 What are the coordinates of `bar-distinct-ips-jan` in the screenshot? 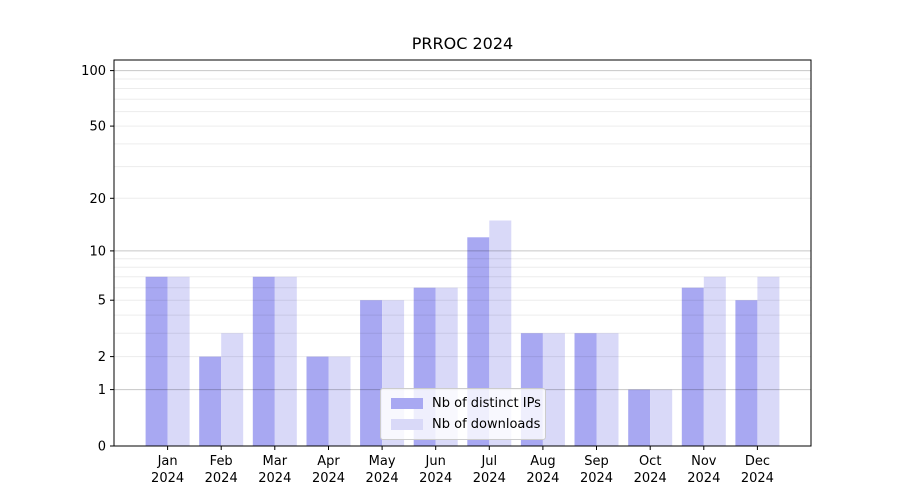 It's located at (156, 361).